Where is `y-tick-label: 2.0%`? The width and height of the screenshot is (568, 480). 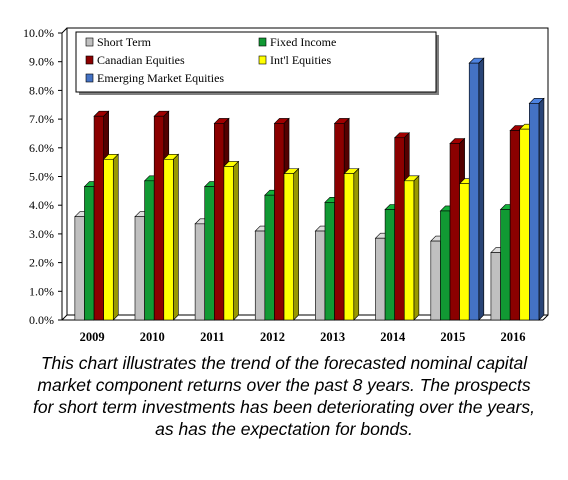 y-tick-label: 2.0% is located at coordinates (41, 263).